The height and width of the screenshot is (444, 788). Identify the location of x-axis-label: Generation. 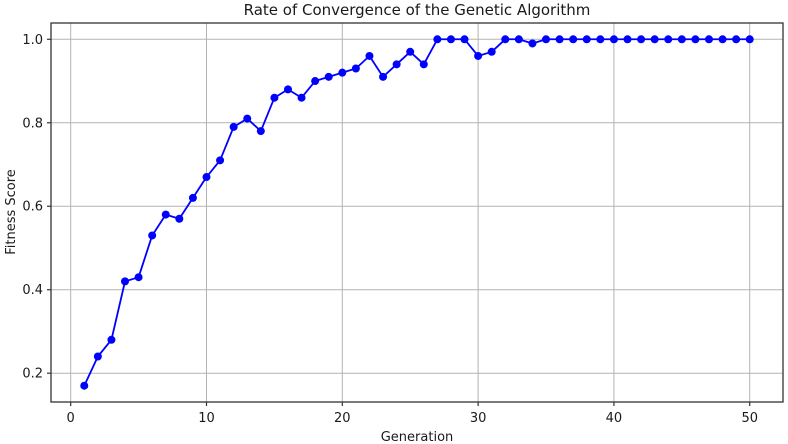
(417, 437).